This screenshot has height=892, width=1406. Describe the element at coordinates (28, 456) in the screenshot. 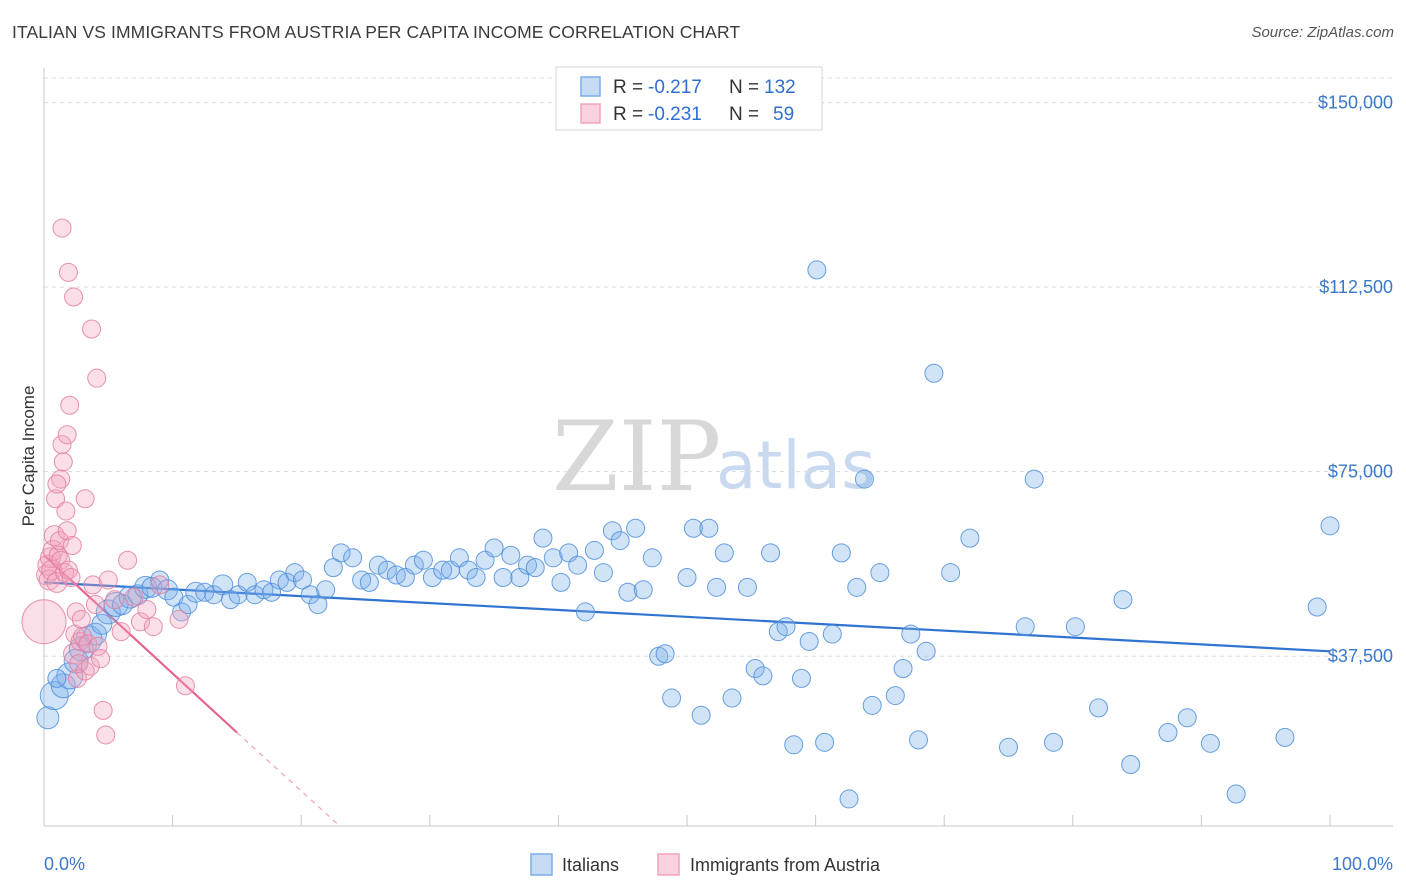

I see `y-axis-label: Per Capita Income` at that location.